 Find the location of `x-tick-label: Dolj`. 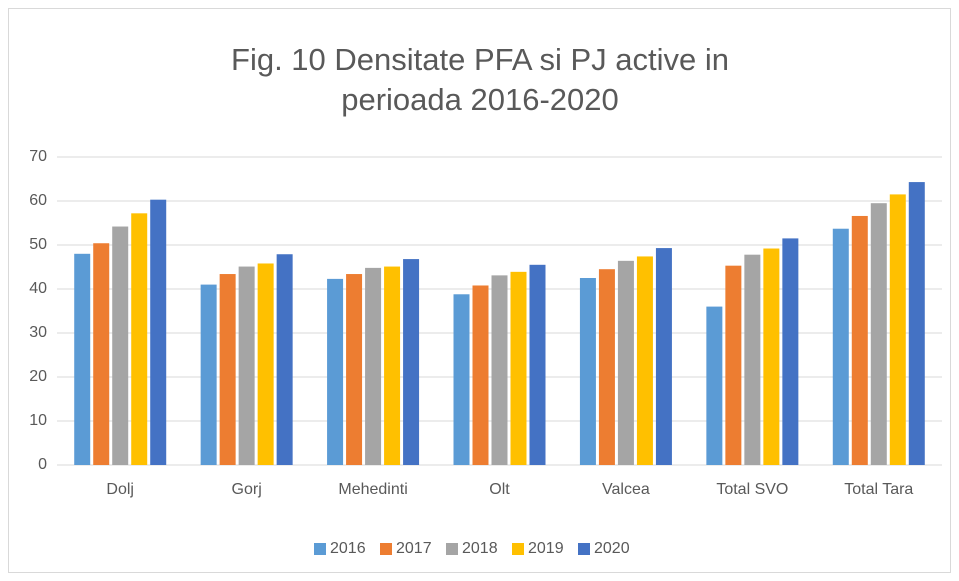

x-tick-label: Dolj is located at coordinates (120, 489).